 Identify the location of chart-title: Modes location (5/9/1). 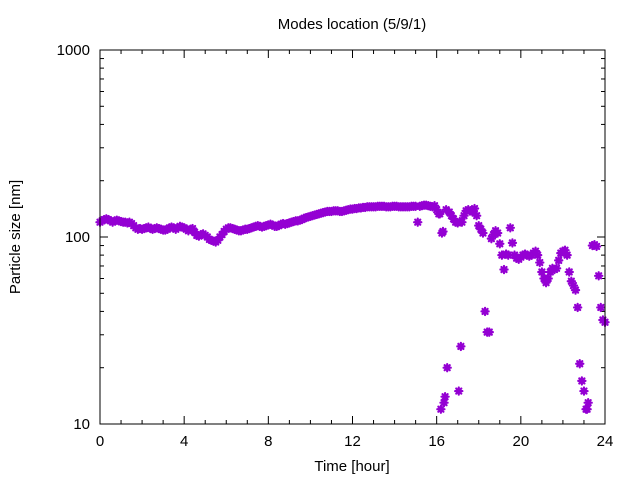
(352, 24).